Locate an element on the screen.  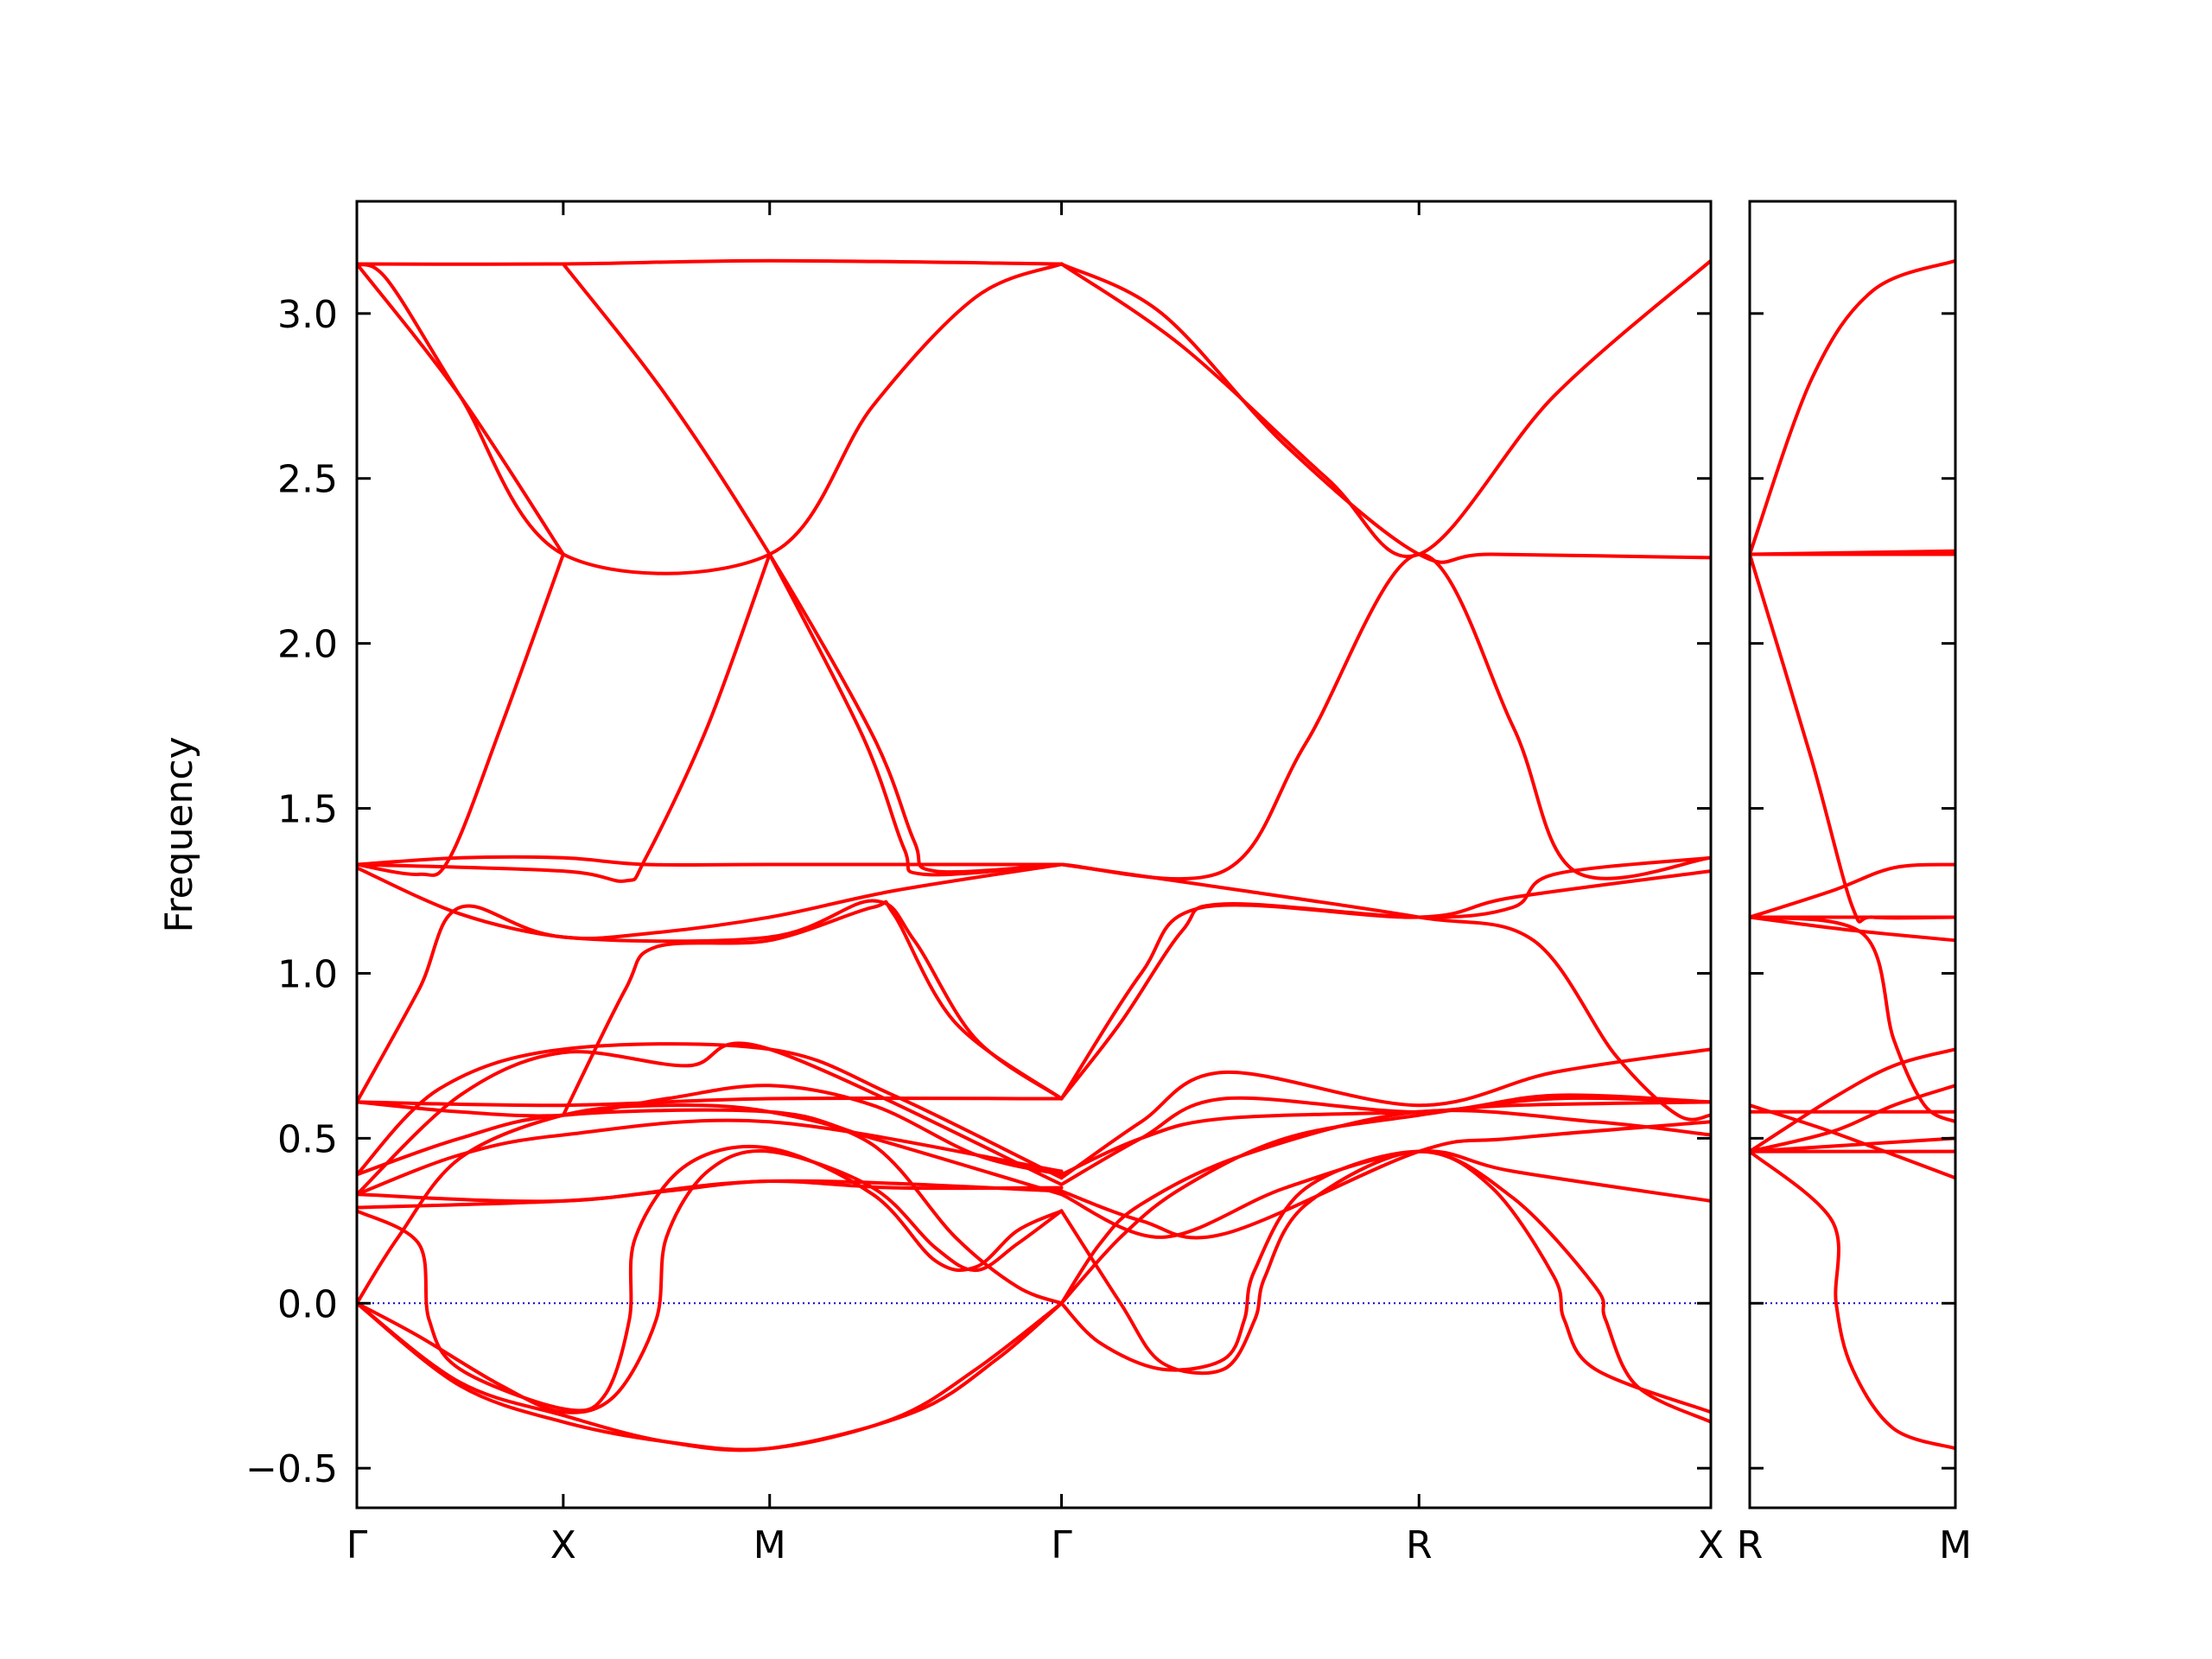
y-tick-label: 0.5 is located at coordinates (307, 1139).